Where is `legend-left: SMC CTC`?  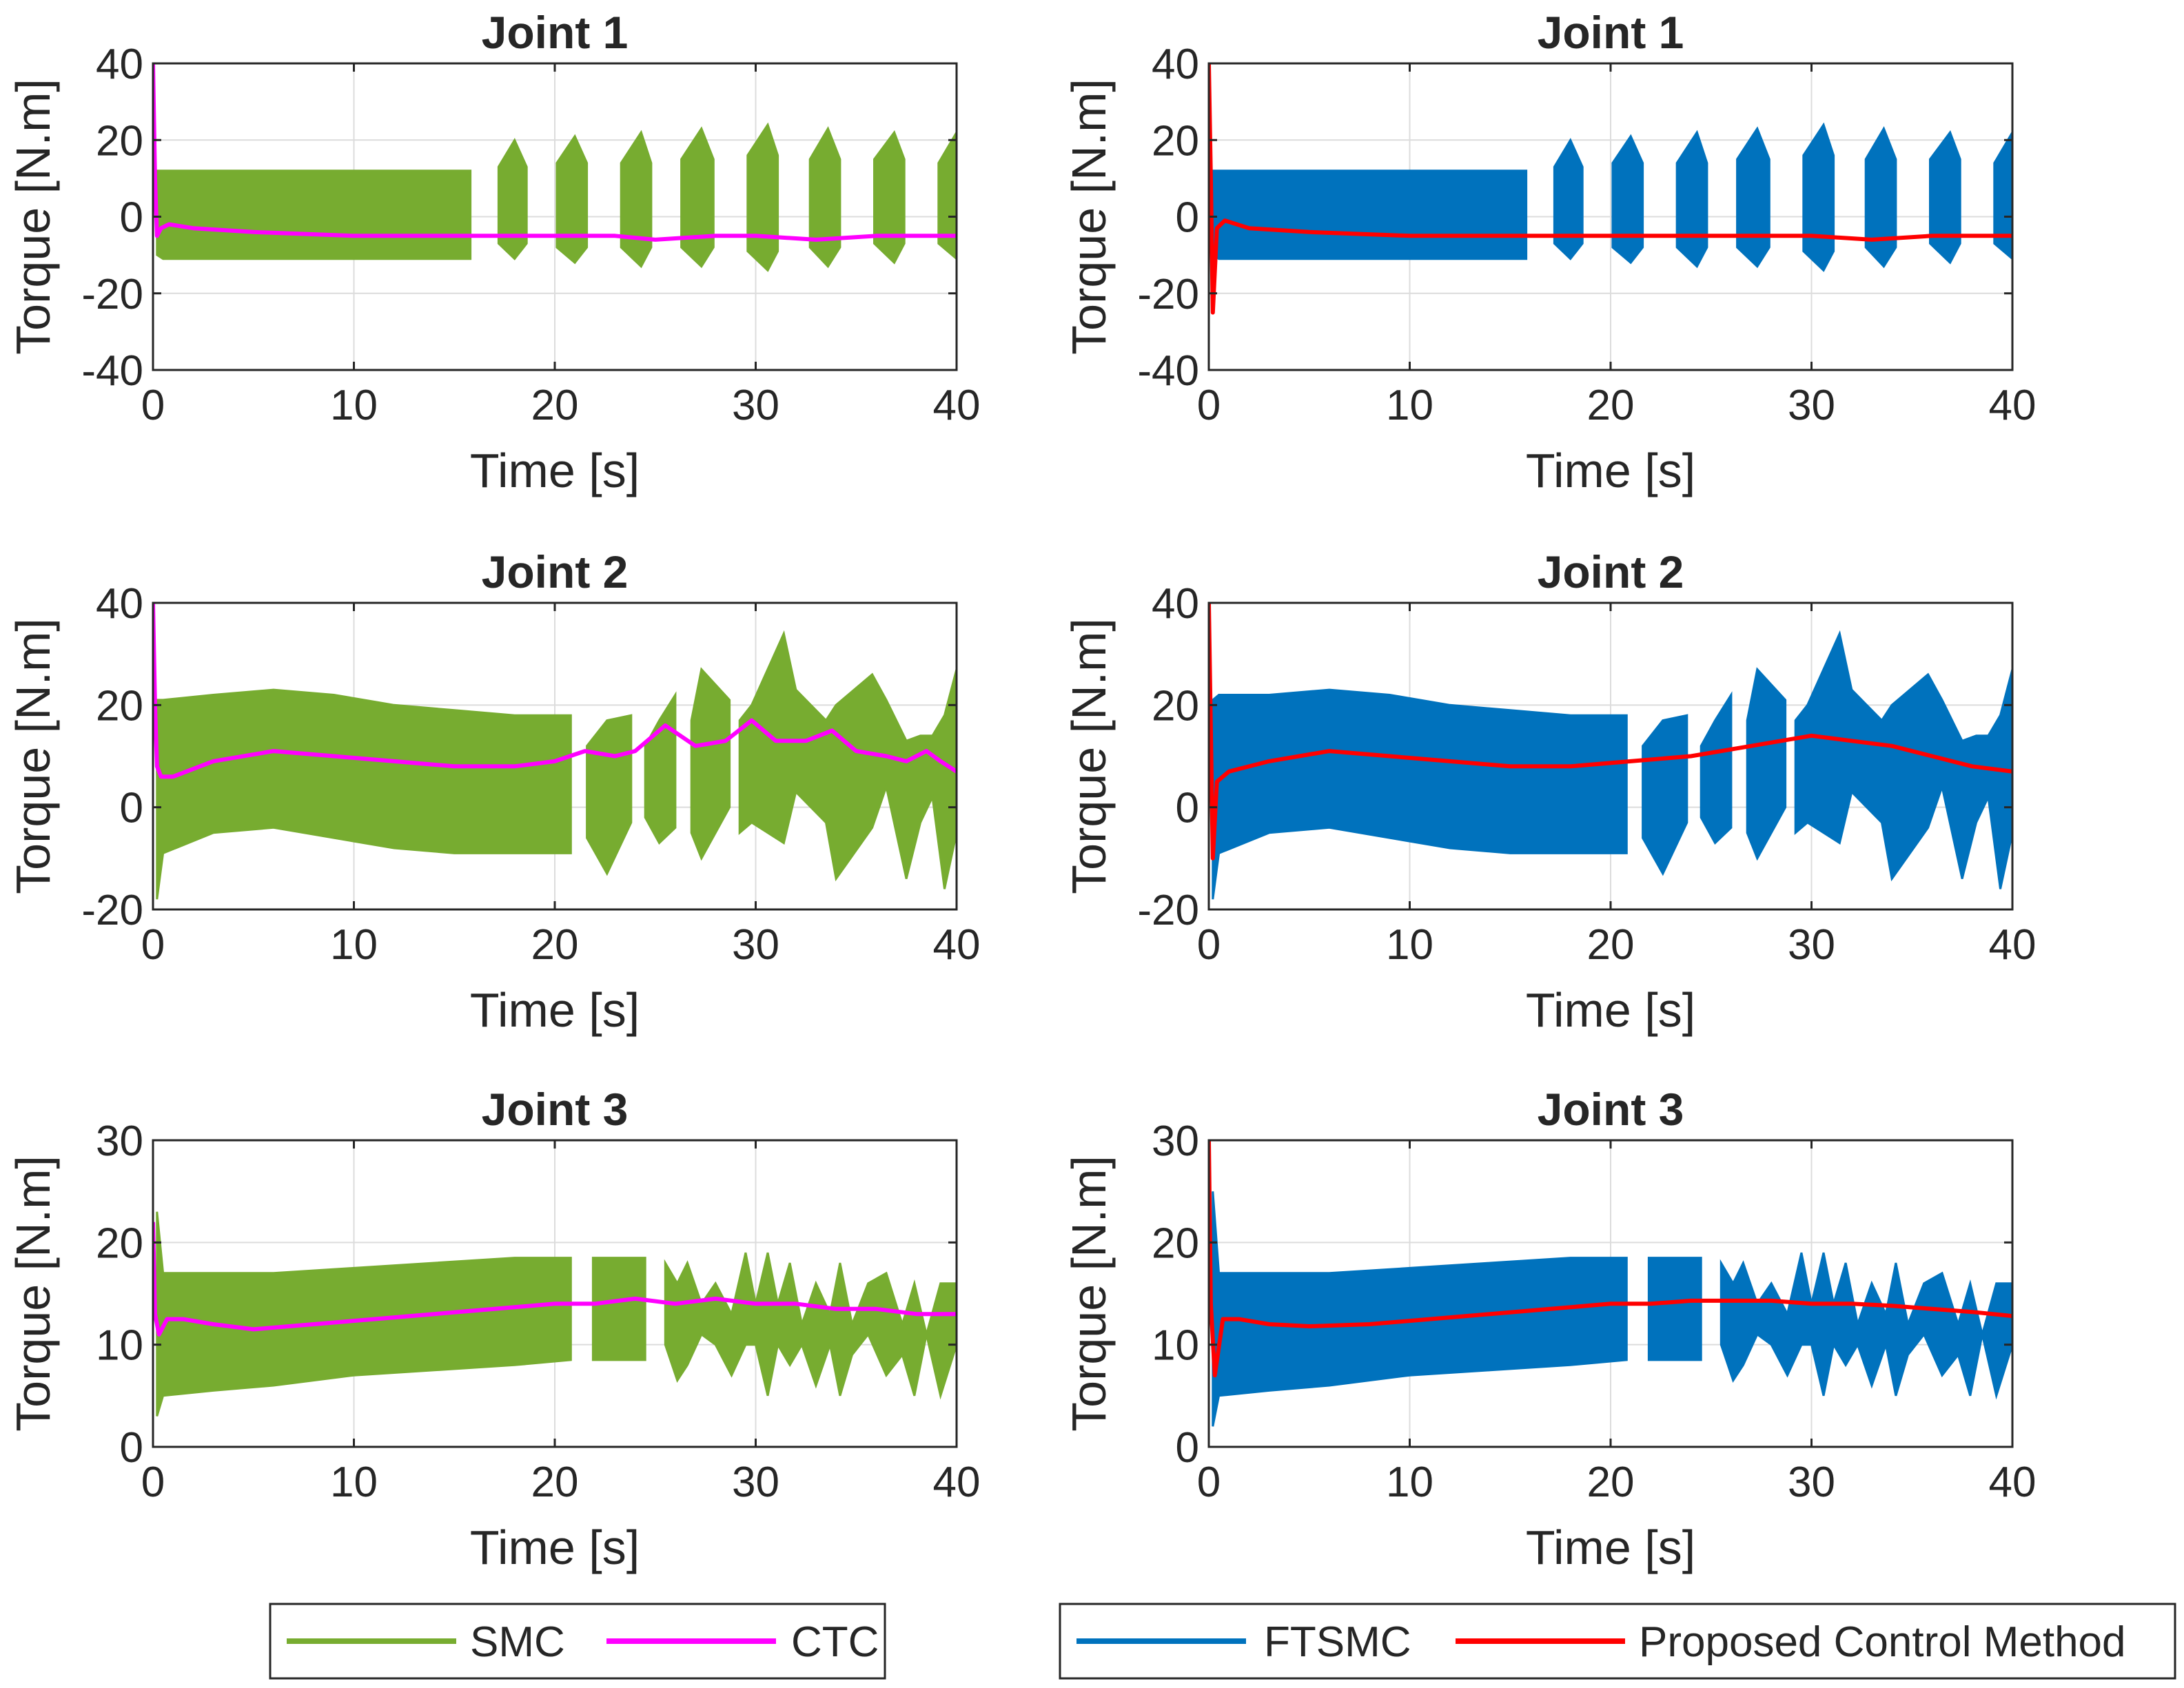 legend-left: SMC CTC is located at coordinates (577, 1641).